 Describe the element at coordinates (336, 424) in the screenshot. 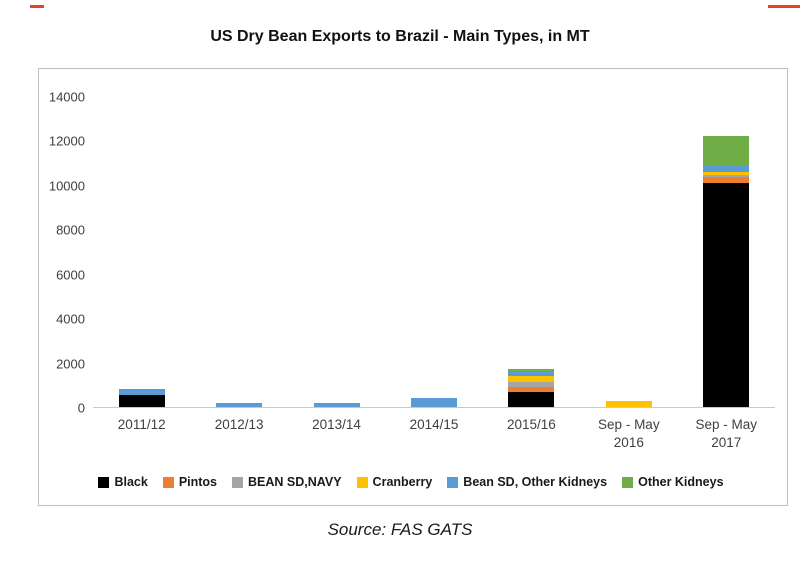

I see `x-tick-label: 2013/14` at that location.